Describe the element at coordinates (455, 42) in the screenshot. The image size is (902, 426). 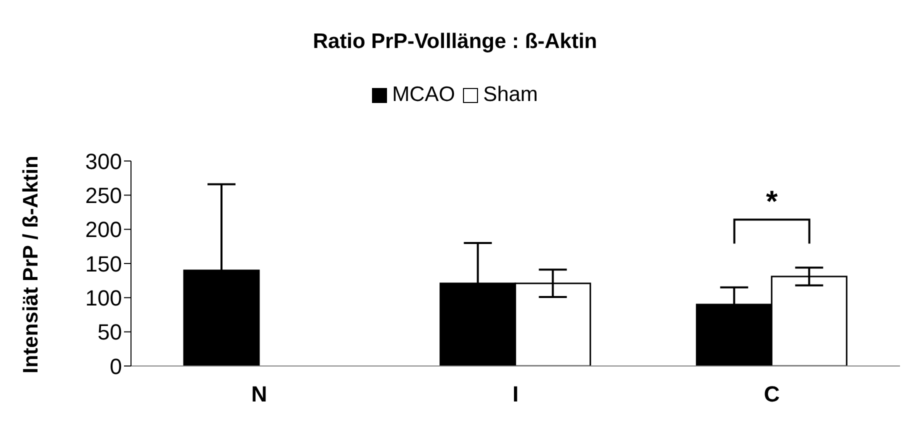
I see `chart-title: Ratio PrP-Volllänge : ß-Aktin` at that location.